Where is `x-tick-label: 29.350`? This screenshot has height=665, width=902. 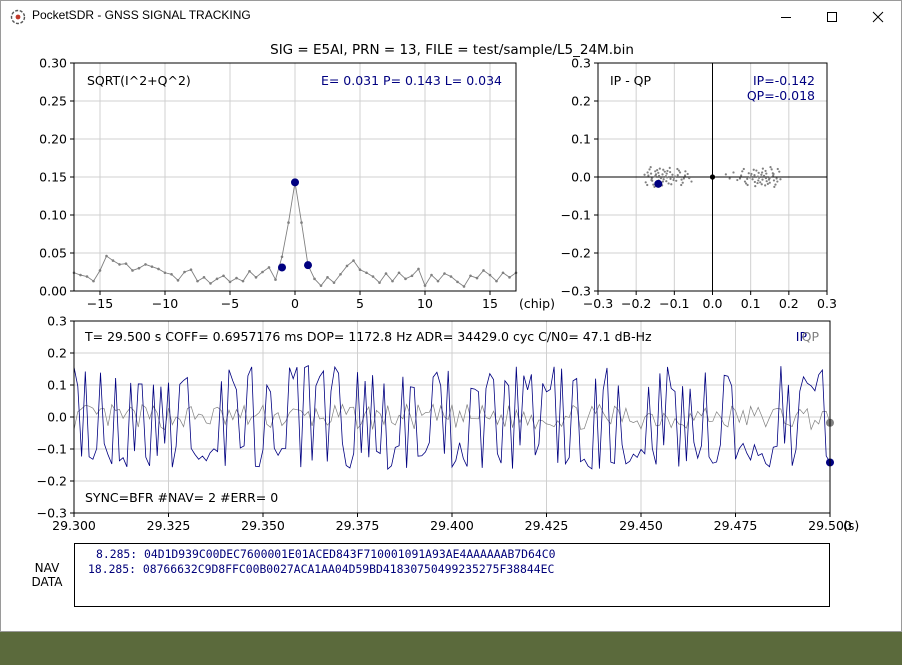
x-tick-label: 29.350 is located at coordinates (263, 525).